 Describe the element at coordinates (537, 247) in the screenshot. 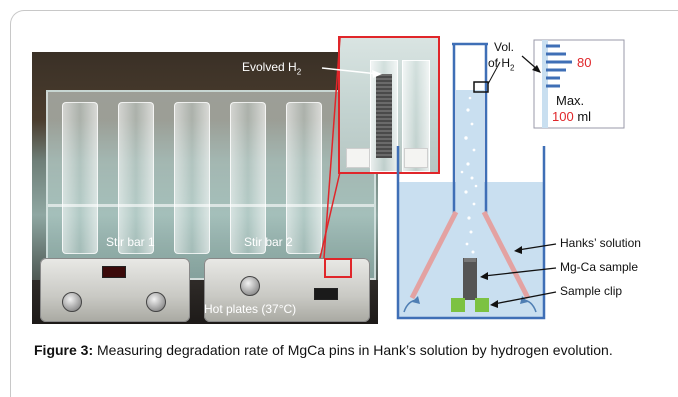

I see `hanks-pointer` at that location.